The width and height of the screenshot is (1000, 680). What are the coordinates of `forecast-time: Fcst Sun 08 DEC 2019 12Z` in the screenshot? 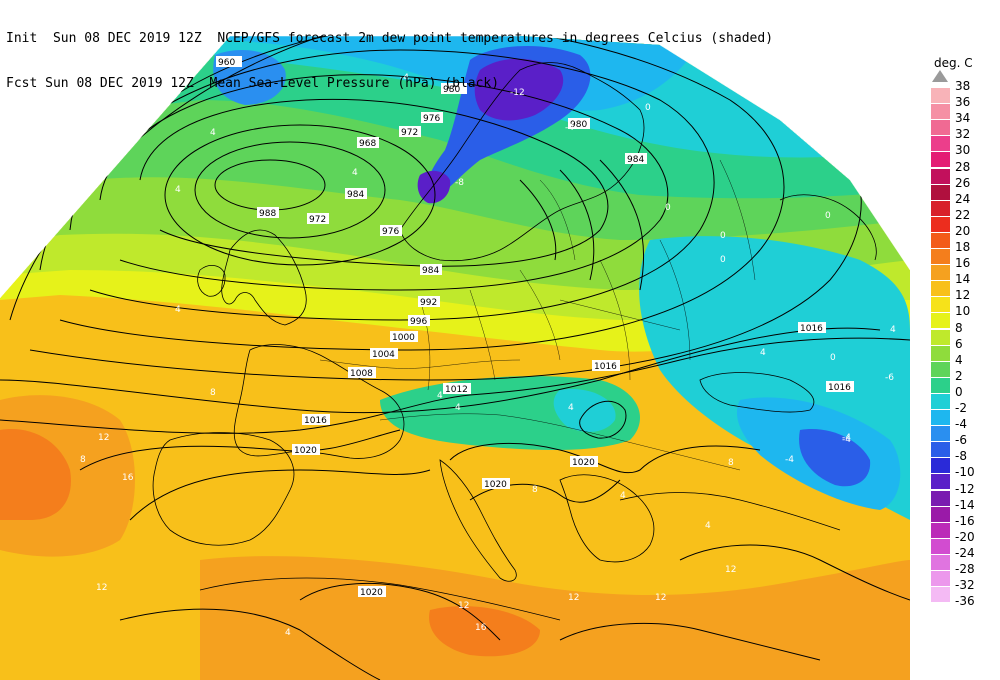 It's located at (100, 83).